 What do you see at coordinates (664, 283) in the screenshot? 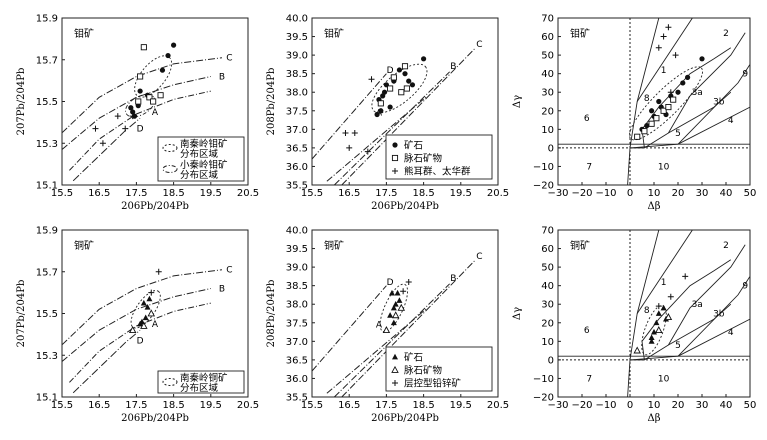
I see `region-label-1: 1` at bounding box center [664, 283].